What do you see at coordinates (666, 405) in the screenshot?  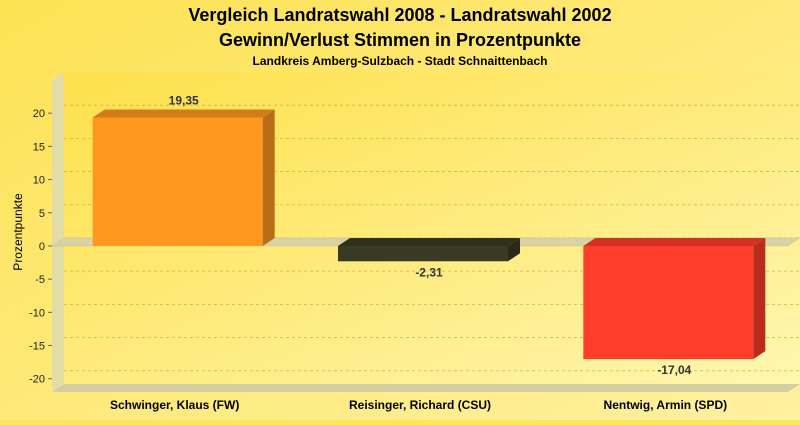 I see `x-tick-label: Nentwig, Armin (SPD)` at bounding box center [666, 405].